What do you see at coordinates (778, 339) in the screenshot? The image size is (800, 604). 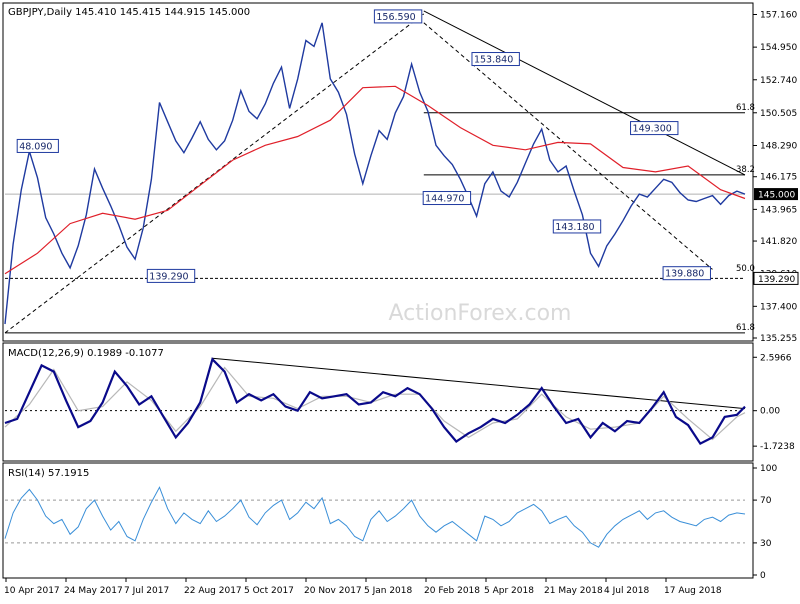 I see `main-y-tick-label: 135.255` at bounding box center [778, 339].